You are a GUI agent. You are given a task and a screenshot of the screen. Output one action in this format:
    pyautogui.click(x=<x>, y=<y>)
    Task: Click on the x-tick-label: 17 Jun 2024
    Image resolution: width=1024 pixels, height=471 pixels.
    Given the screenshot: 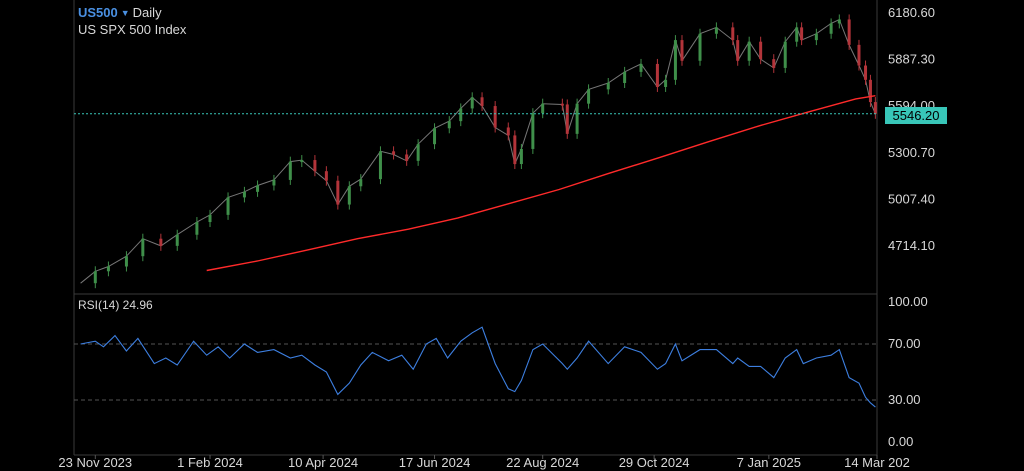 What is the action you would take?
    pyautogui.click(x=435, y=462)
    